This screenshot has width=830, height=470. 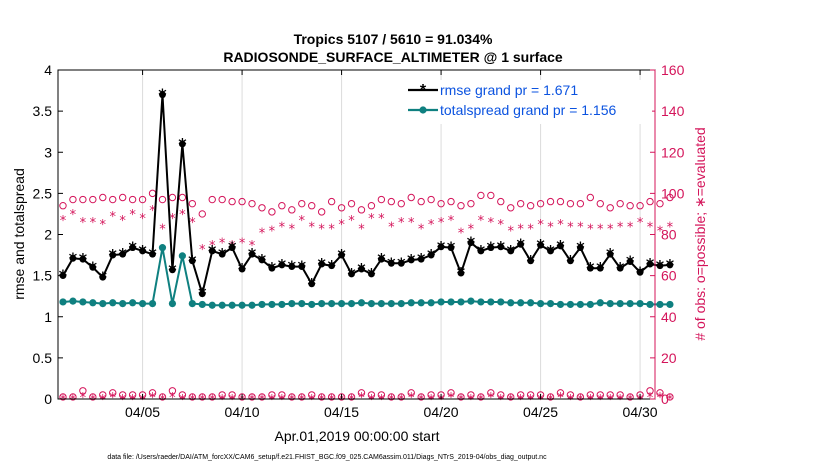 I want to click on legend-rmse-marker: *, so click(x=423, y=90).